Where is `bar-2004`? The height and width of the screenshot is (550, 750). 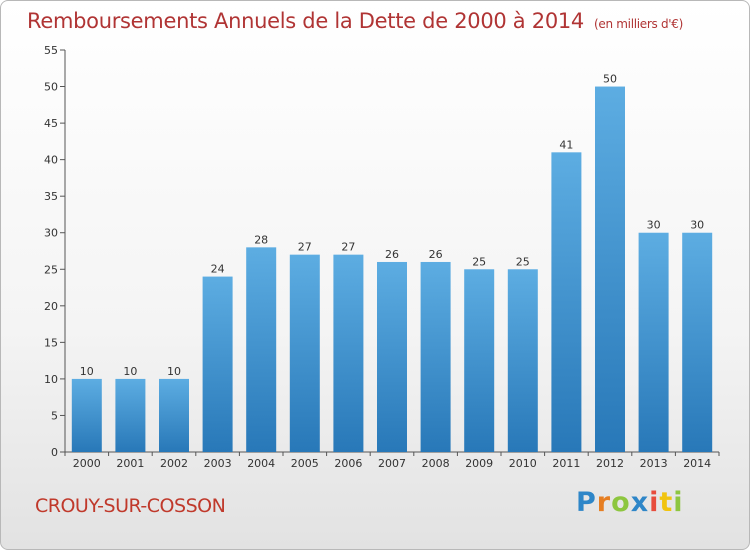 bar-2004 is located at coordinates (261, 349).